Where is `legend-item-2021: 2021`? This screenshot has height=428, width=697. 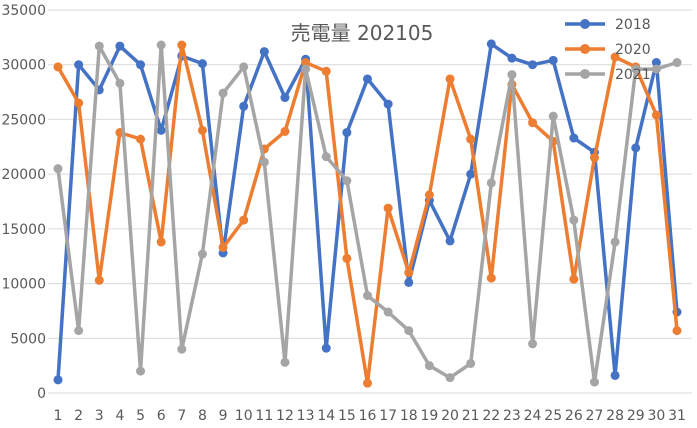 legend-item-2021: 2021 is located at coordinates (608, 75).